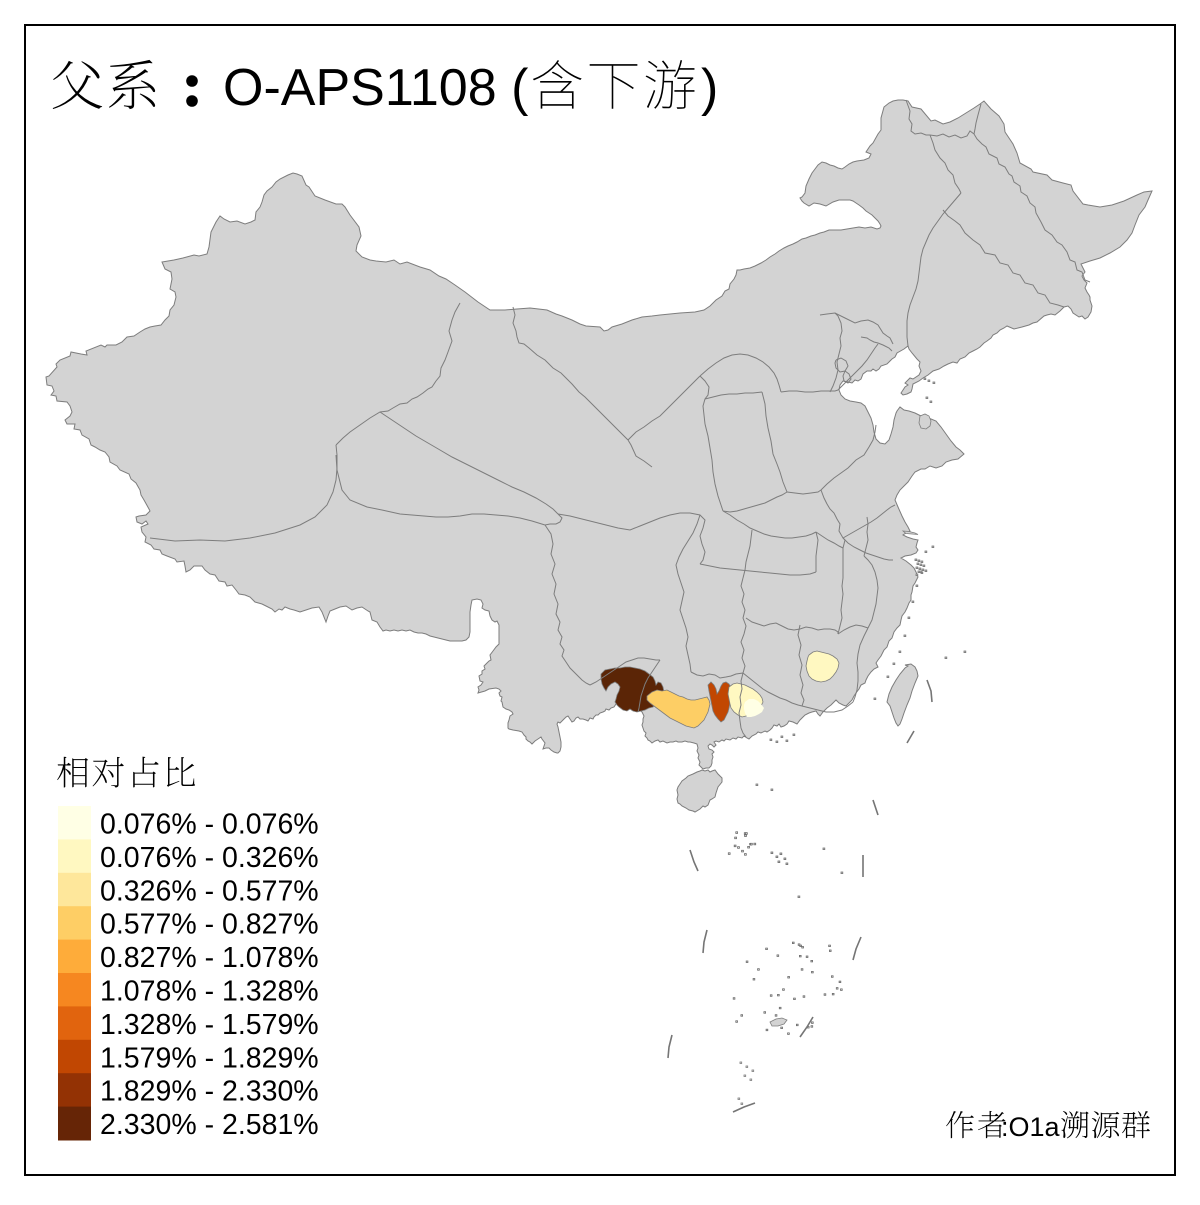 The width and height of the screenshot is (1200, 1205). What do you see at coordinates (209, 1092) in the screenshot?
I see `svg-text: 1.829% - 2.330%` at bounding box center [209, 1092].